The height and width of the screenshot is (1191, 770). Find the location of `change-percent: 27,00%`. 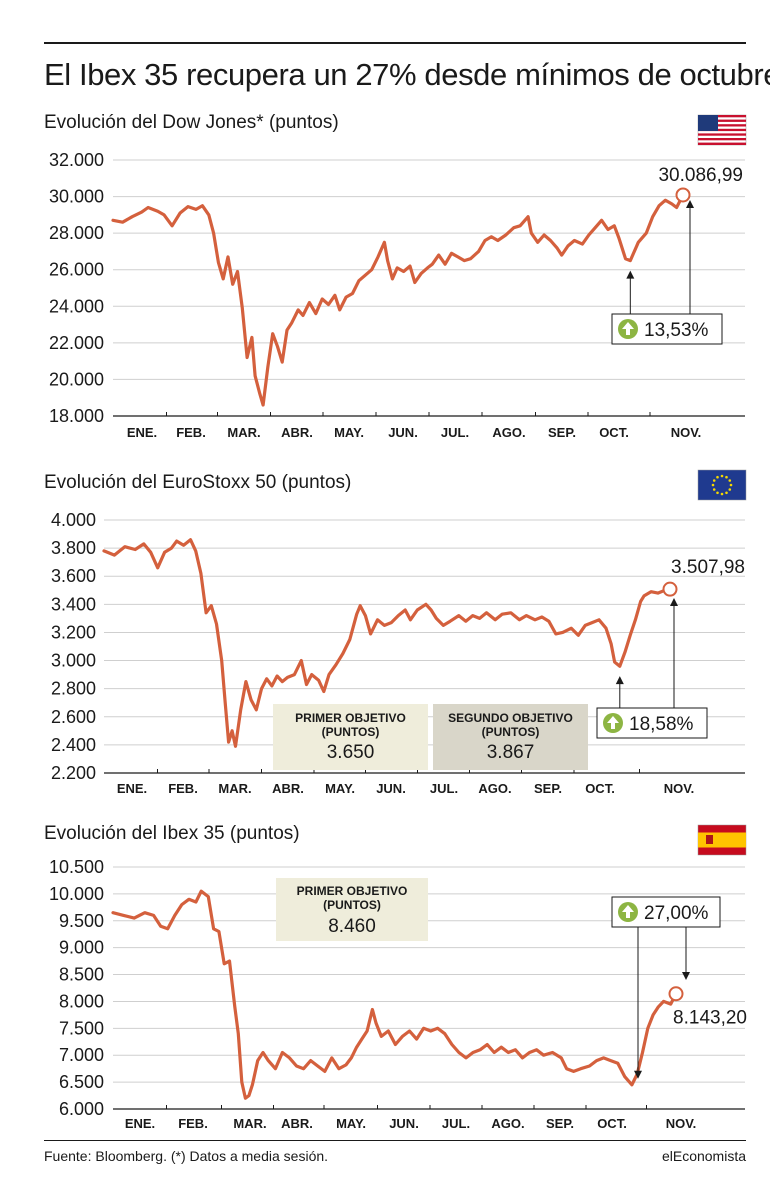

change-percent: 27,00% is located at coordinates (676, 913).